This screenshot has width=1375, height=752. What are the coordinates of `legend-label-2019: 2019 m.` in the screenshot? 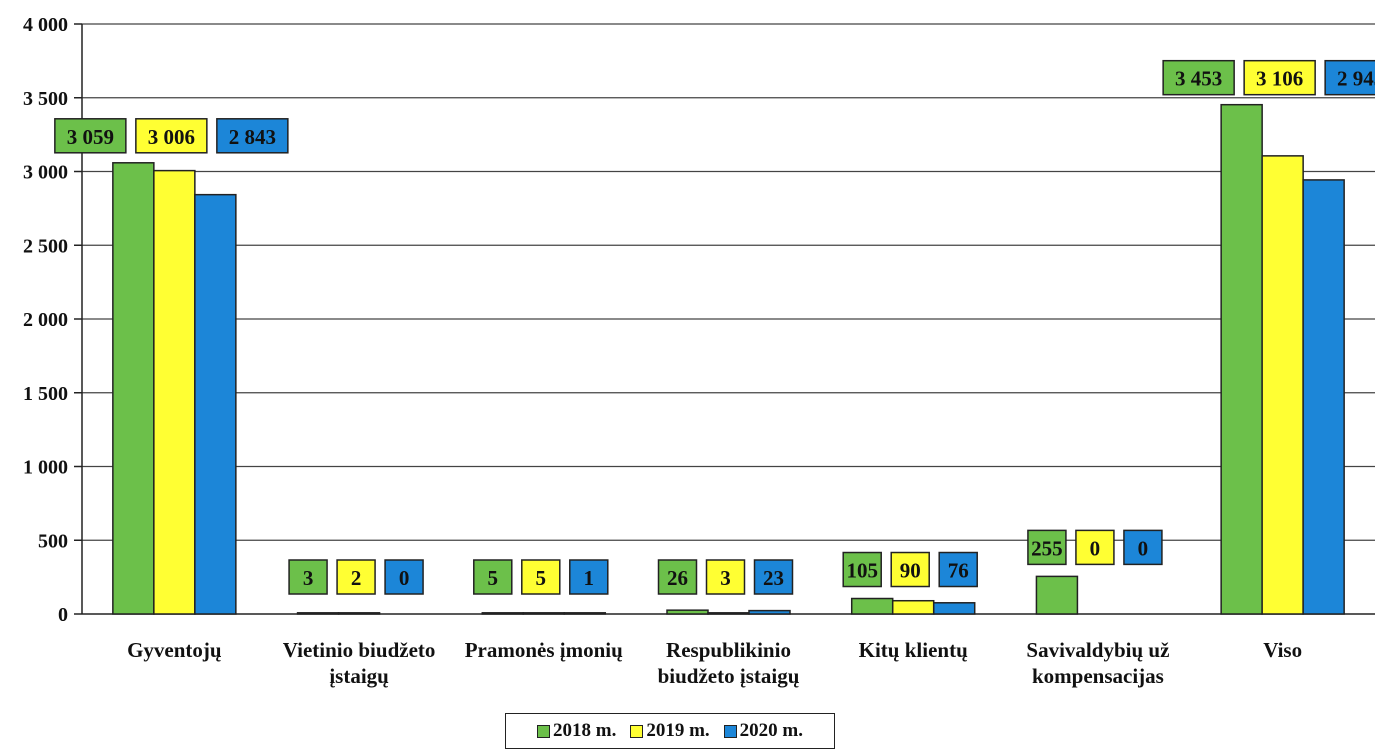 It's located at (678, 730).